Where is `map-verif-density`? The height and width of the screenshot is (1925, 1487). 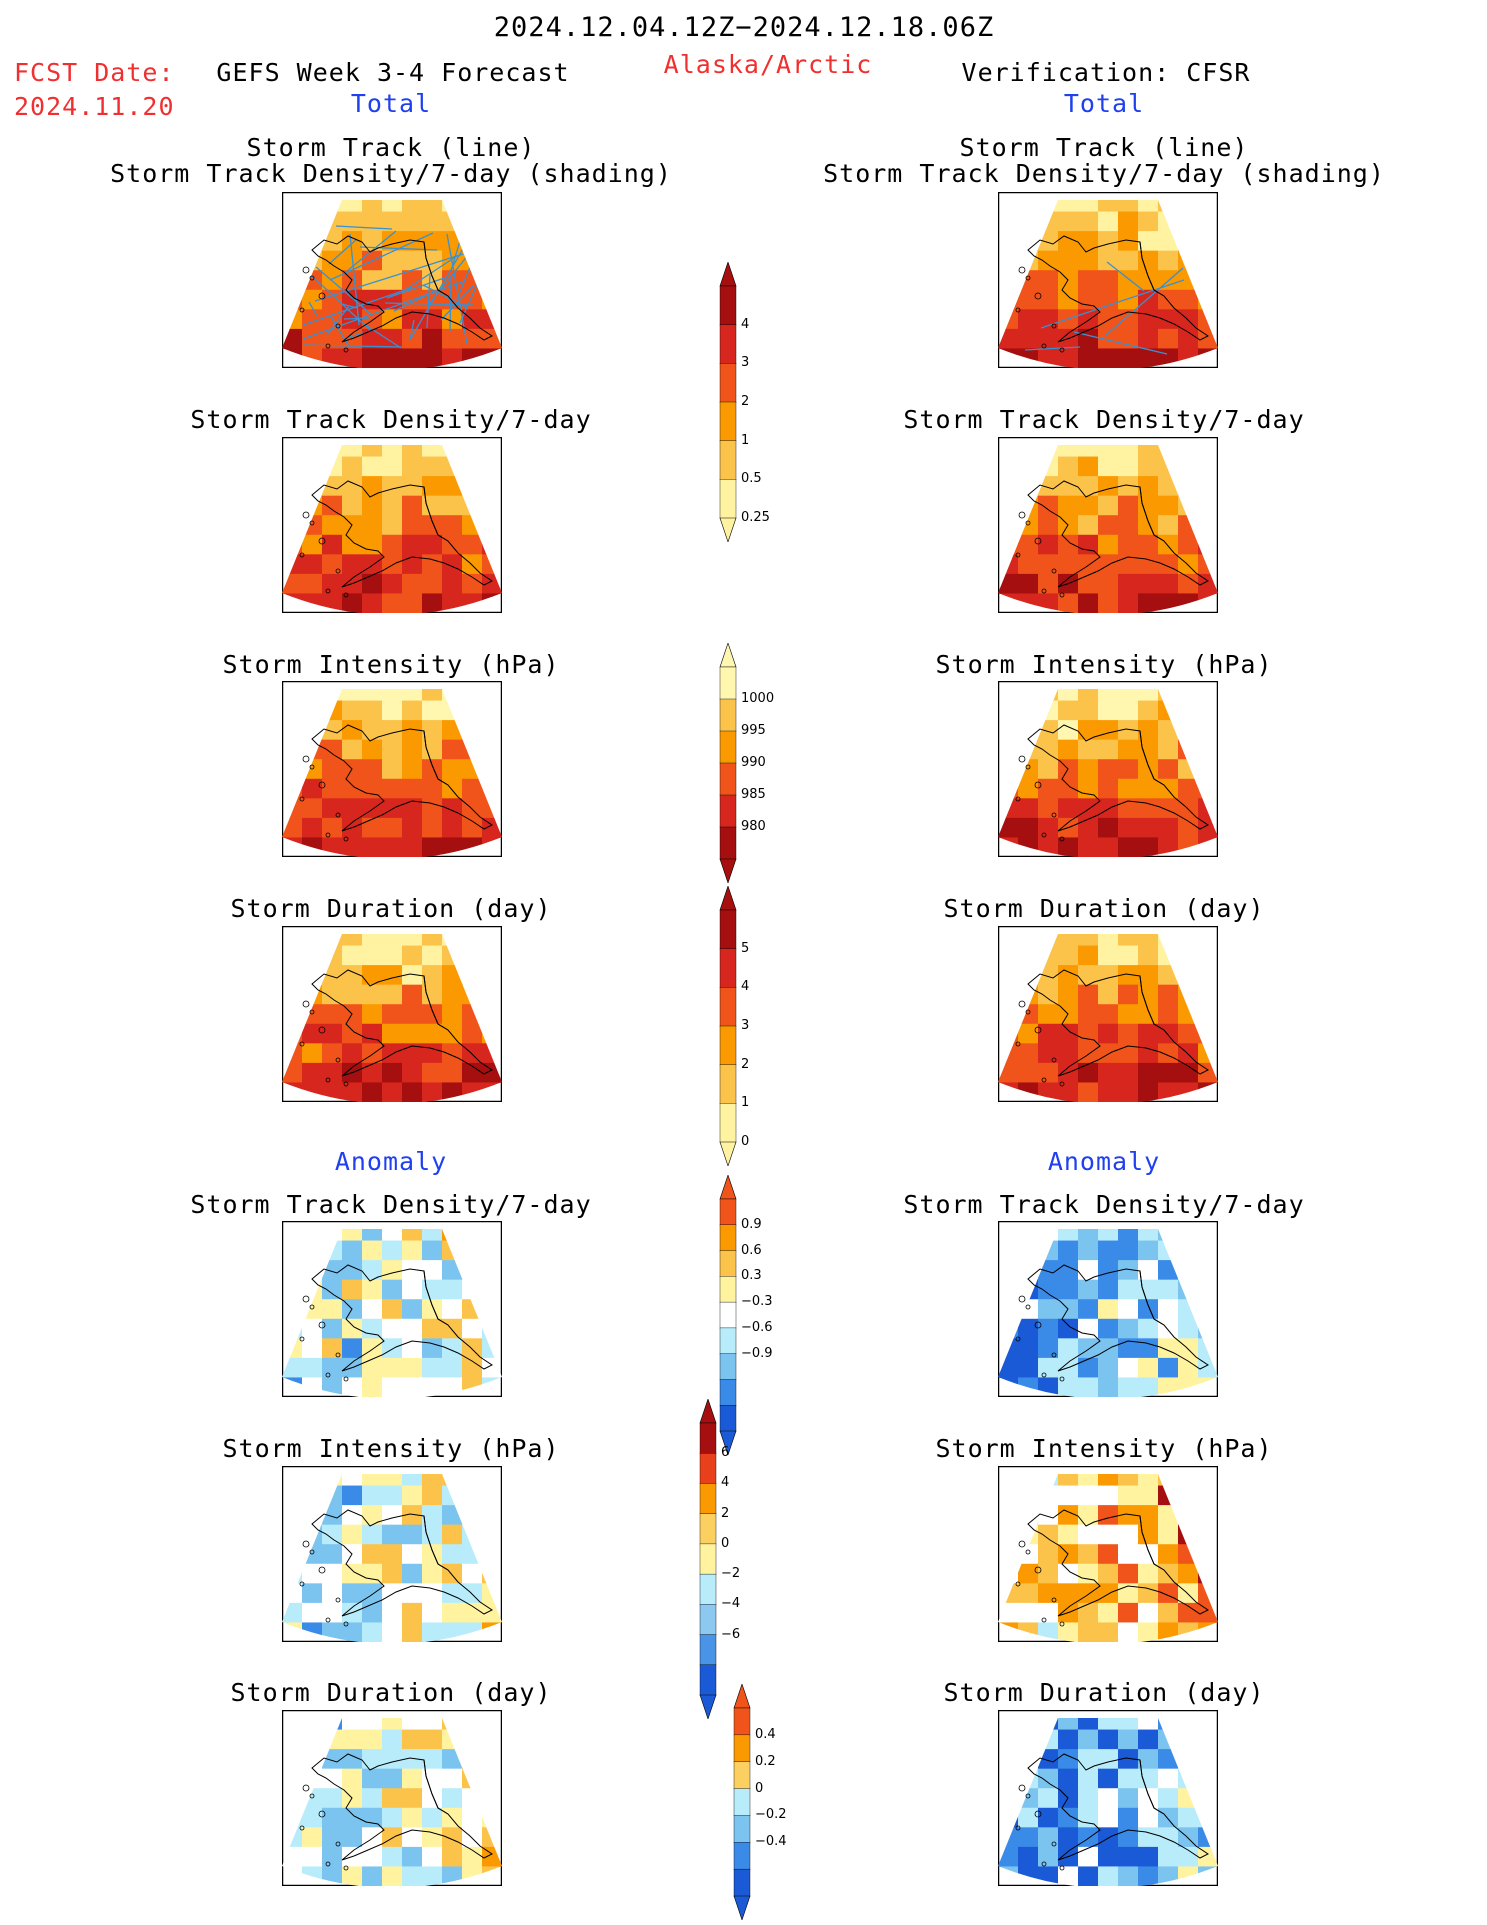 map-verif-density is located at coordinates (1108, 525).